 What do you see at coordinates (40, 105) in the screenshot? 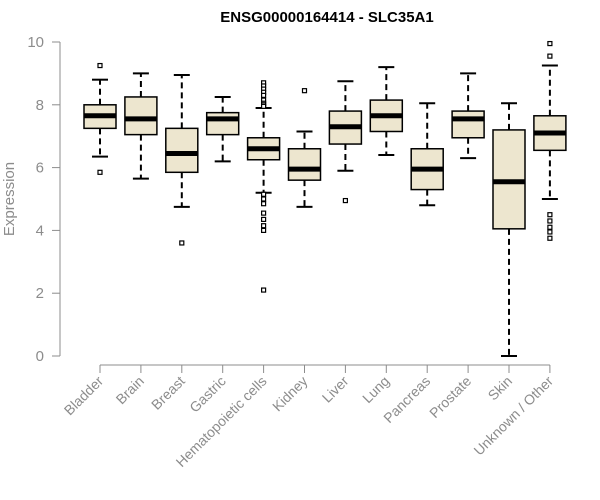
I see `y-tick-label: 8` at bounding box center [40, 105].